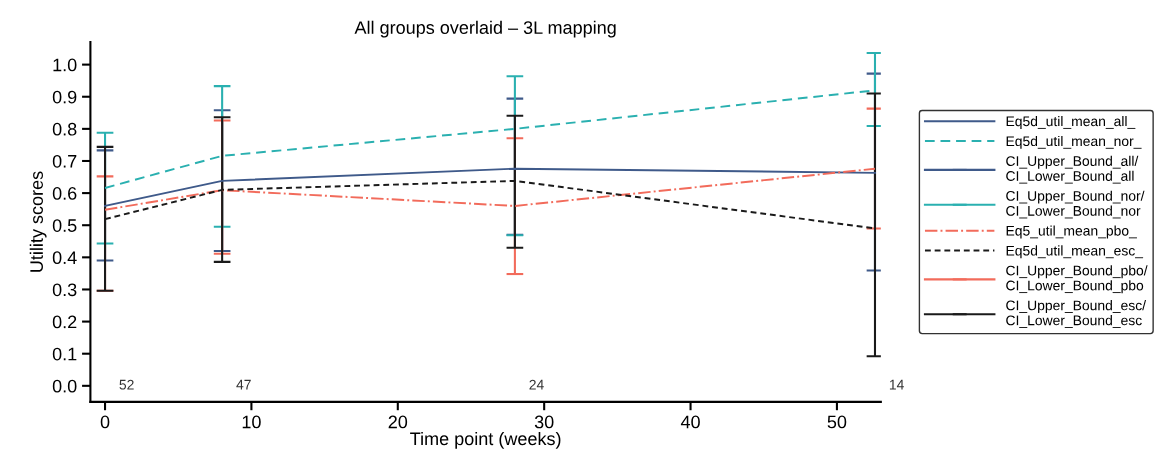 Image resolution: width=1159 pixels, height=463 pixels. Describe the element at coordinates (1072, 169) in the screenshot. I see `legend-label: CI_Upper_Bound_all/ CI_Lower_Bound_all` at that location.